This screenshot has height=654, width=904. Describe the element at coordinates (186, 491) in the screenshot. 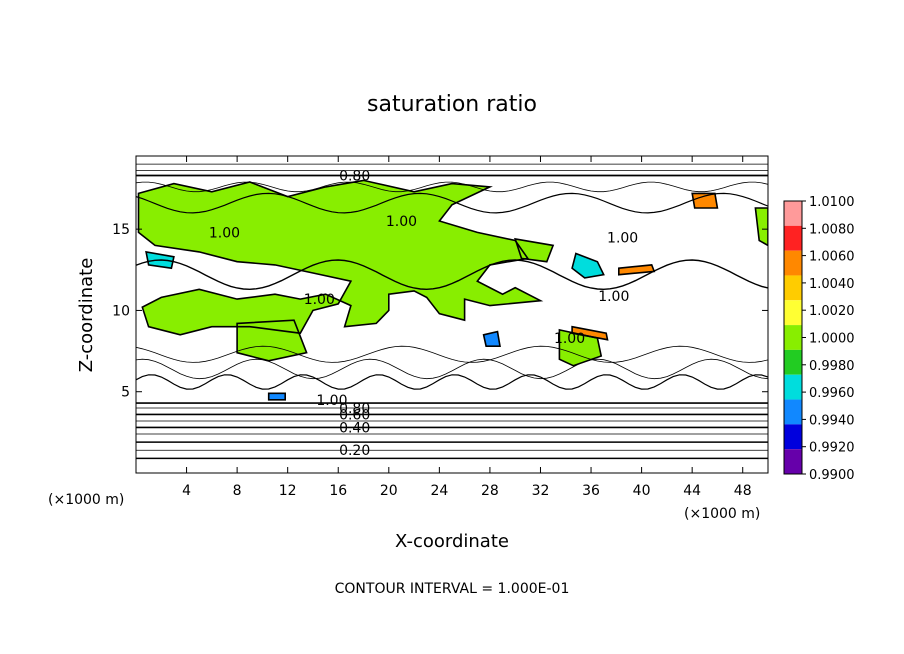

I see `x-tick-label-0: 4` at that location.